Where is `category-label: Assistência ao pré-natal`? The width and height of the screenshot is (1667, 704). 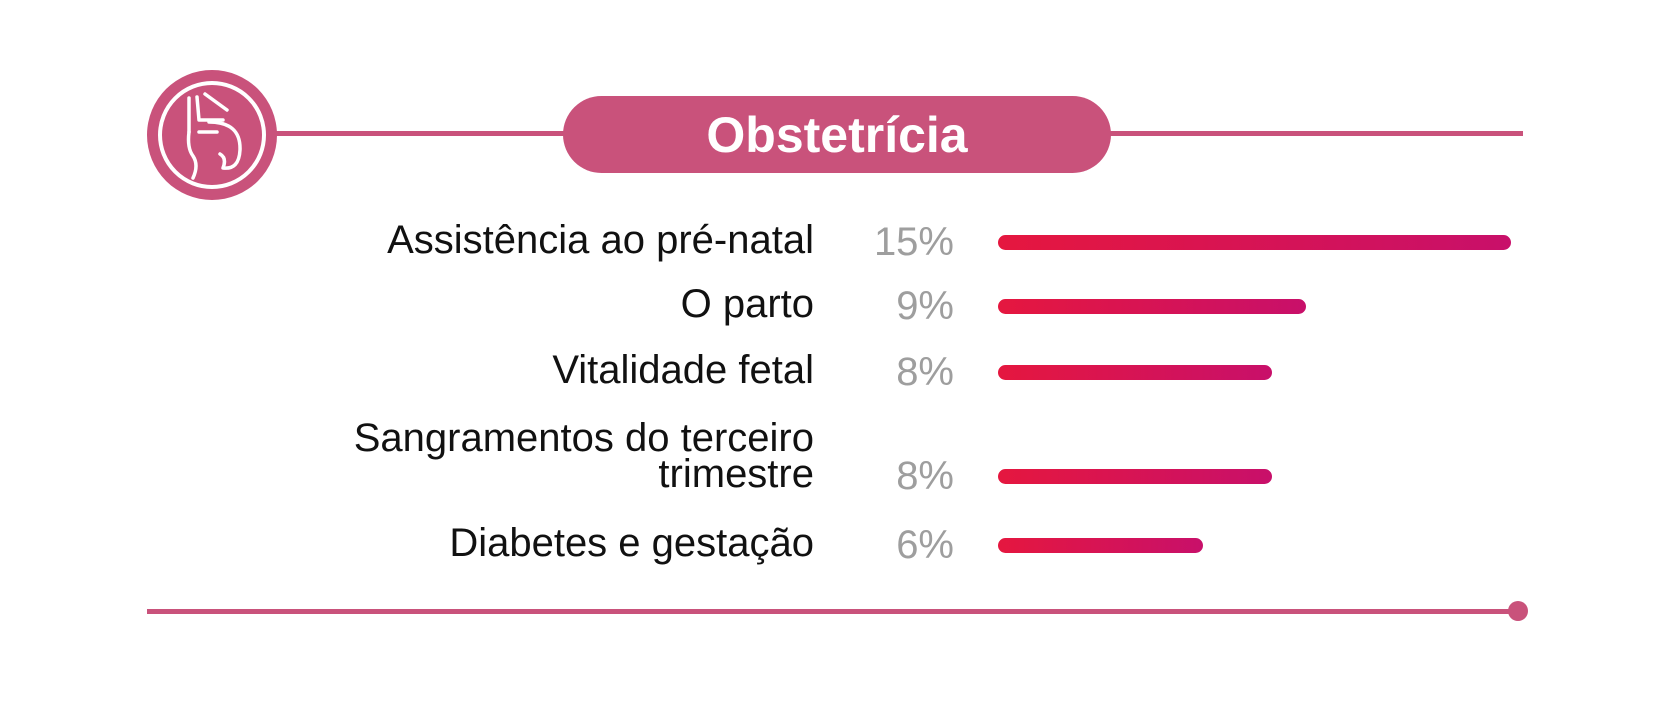
category-label: Assistência ao pré-natal is located at coordinates (600, 240).